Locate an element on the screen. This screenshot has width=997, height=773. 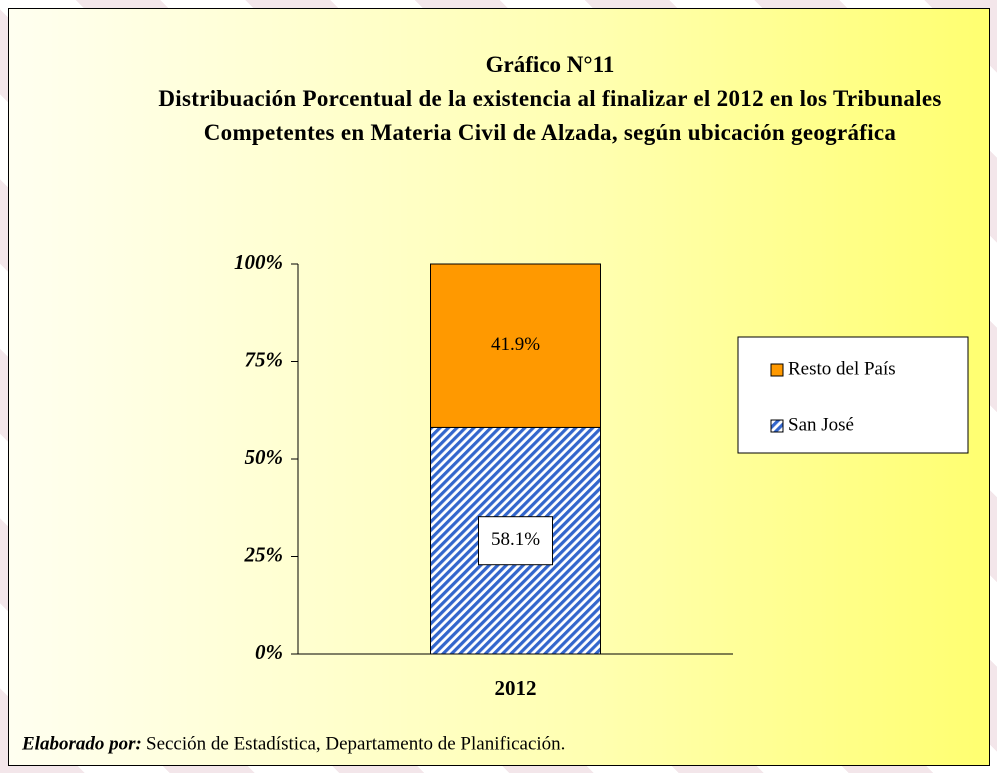
y-tick-label: 75% is located at coordinates (264, 359).